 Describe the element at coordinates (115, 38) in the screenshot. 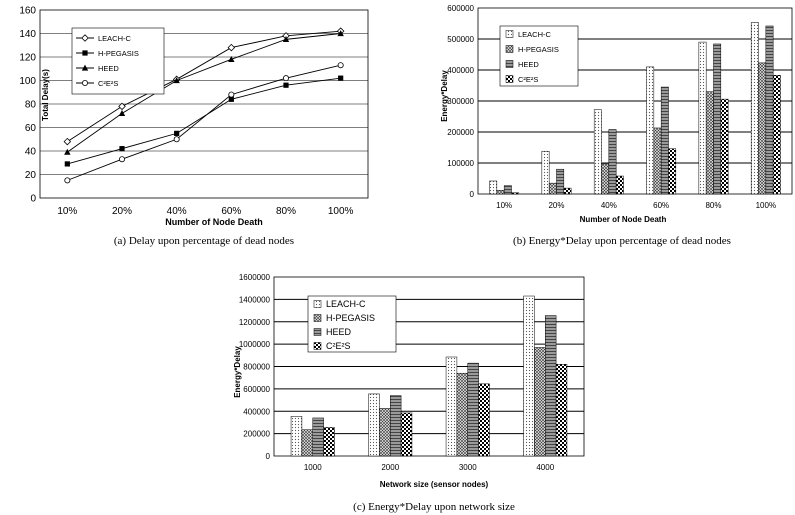

I see `legend-label-a: LEACH-C` at that location.